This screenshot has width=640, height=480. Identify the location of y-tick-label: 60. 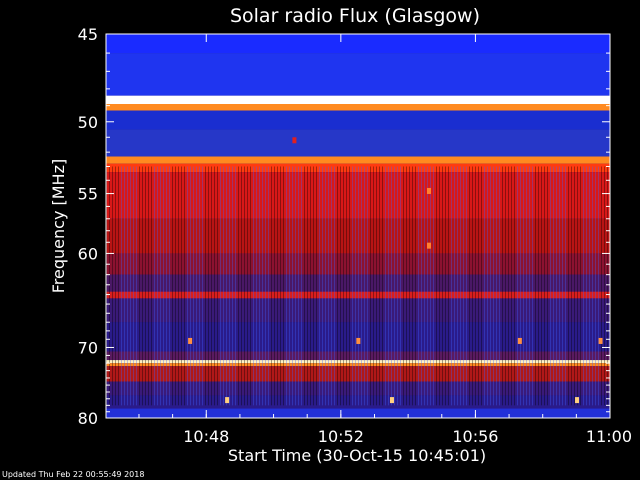
(88, 253).